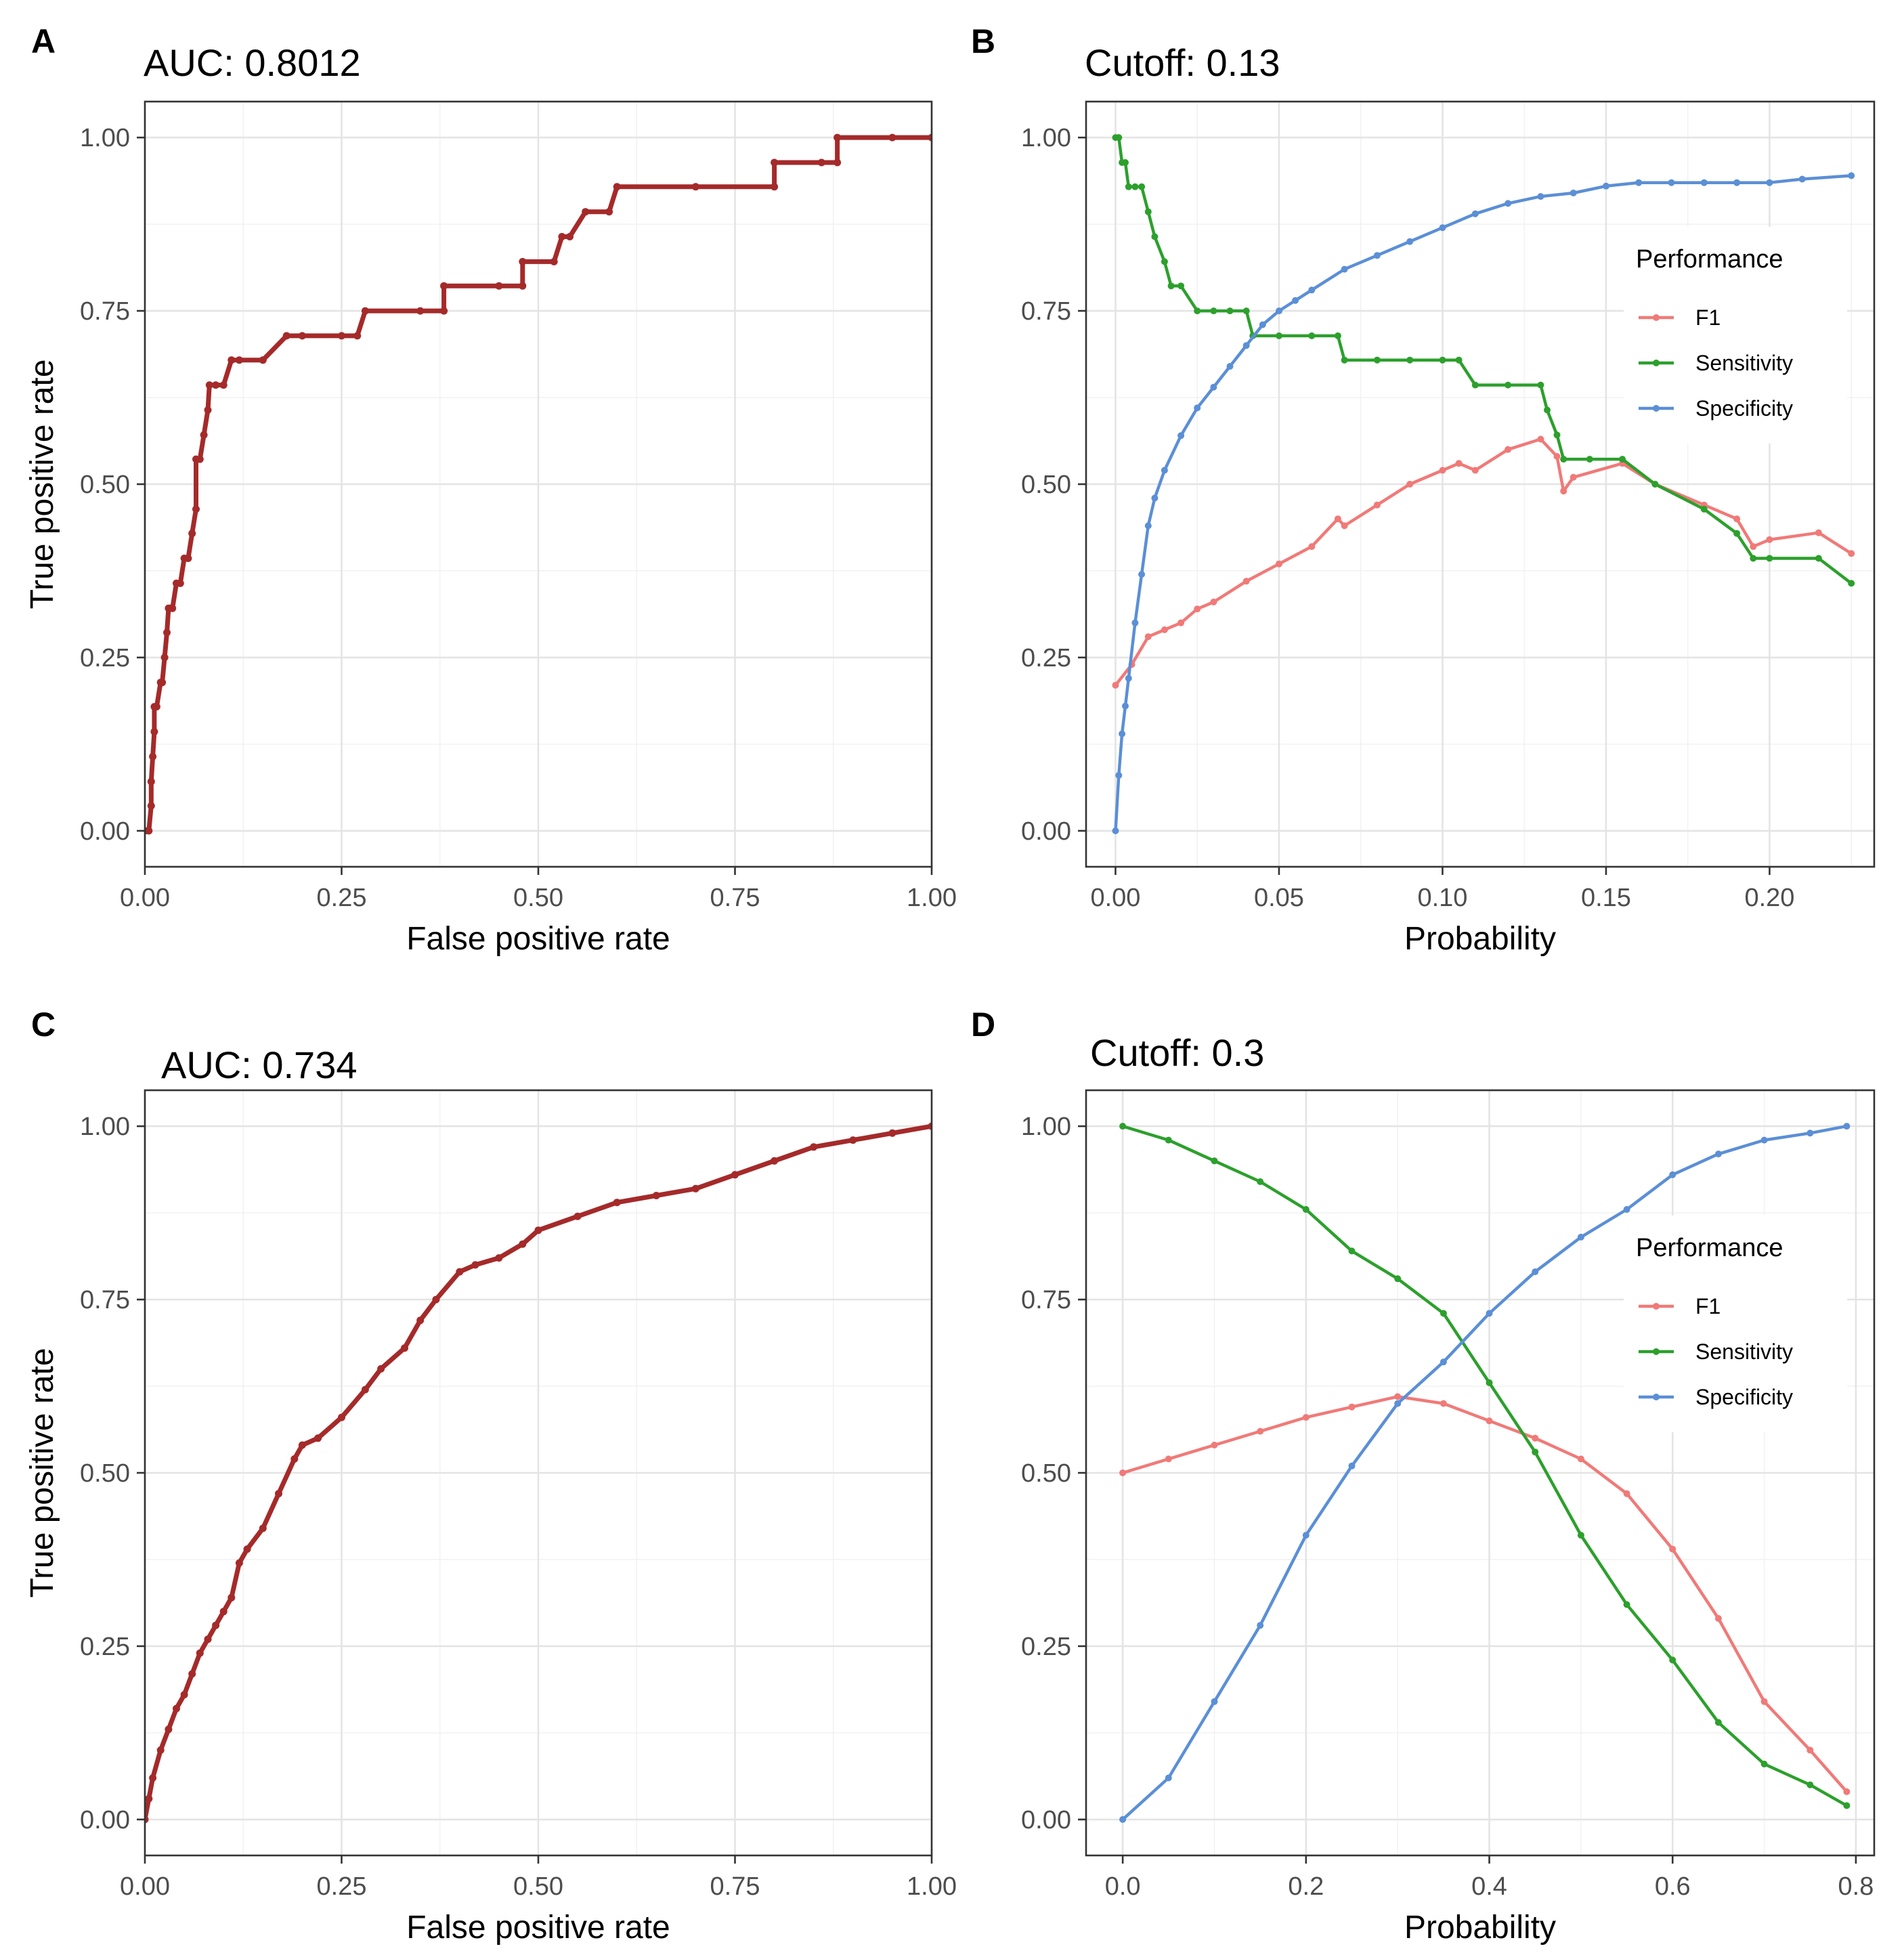  What do you see at coordinates (1484, 360) in the screenshot?
I see `series-line-sensitivity` at bounding box center [1484, 360].